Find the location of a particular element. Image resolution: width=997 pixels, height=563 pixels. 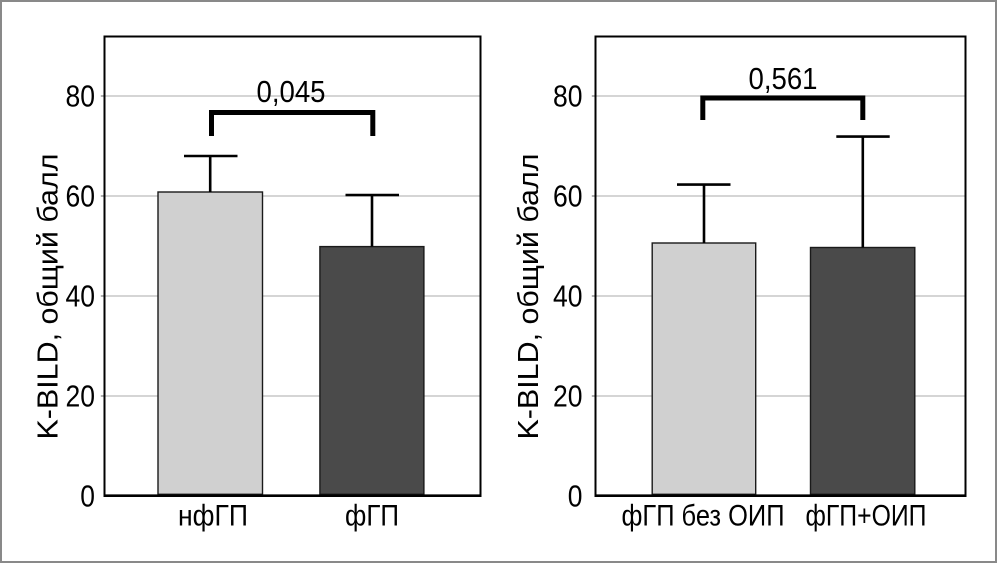

svg-text: 0,561 is located at coordinates (783, 78).